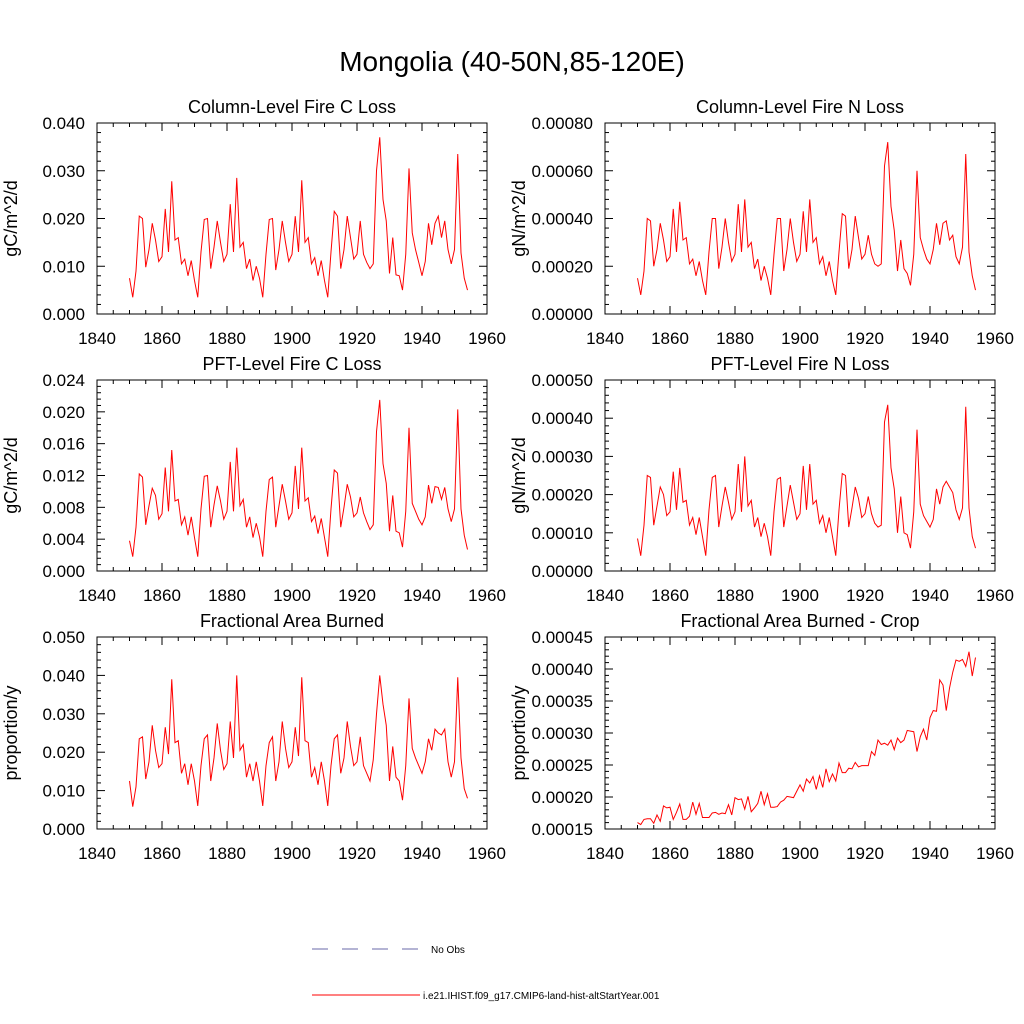 This screenshot has height=1024, width=1024. Describe the element at coordinates (63, 123) in the screenshot. I see `y-tick-label: 0.040` at that location.